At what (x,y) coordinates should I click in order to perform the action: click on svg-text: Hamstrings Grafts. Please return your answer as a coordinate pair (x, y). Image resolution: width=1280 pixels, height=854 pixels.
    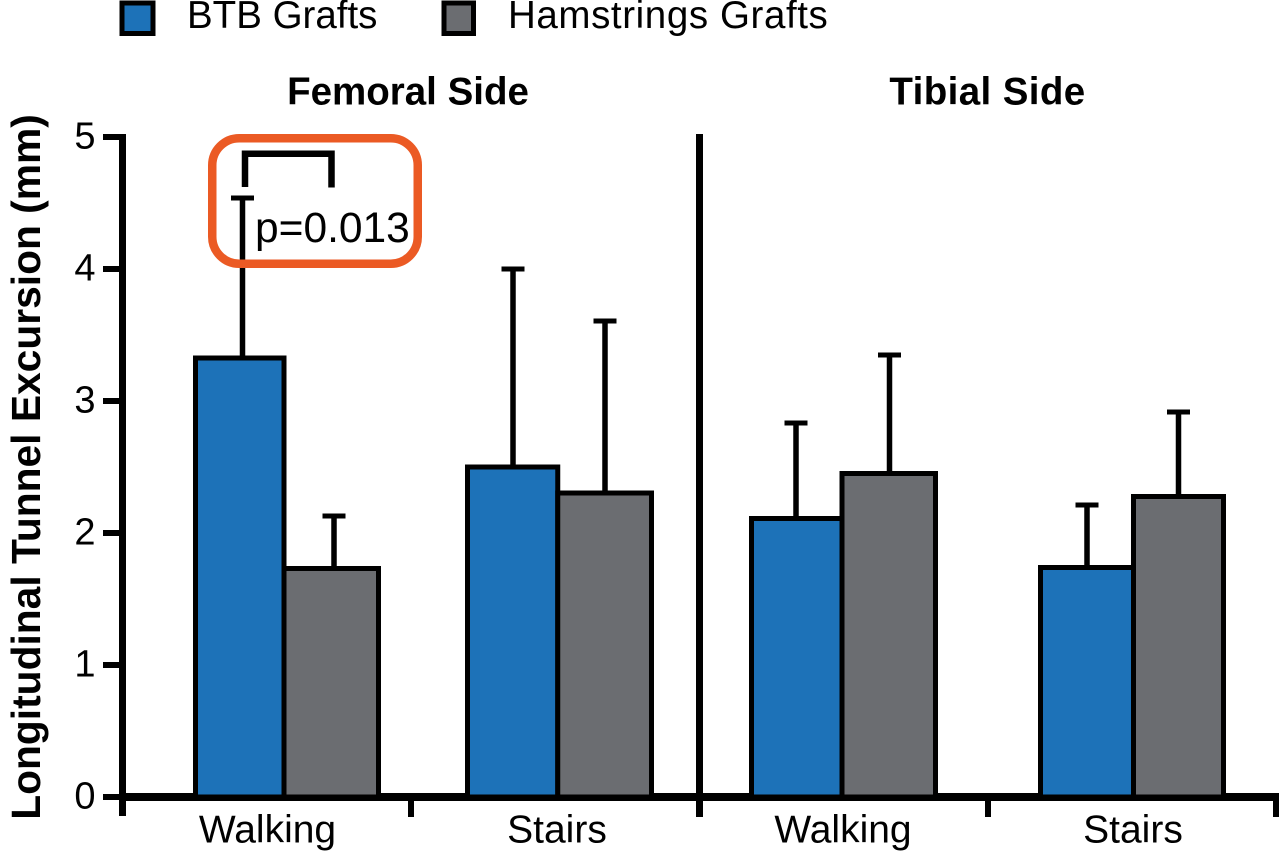
    Looking at the image, I should click on (668, 18).